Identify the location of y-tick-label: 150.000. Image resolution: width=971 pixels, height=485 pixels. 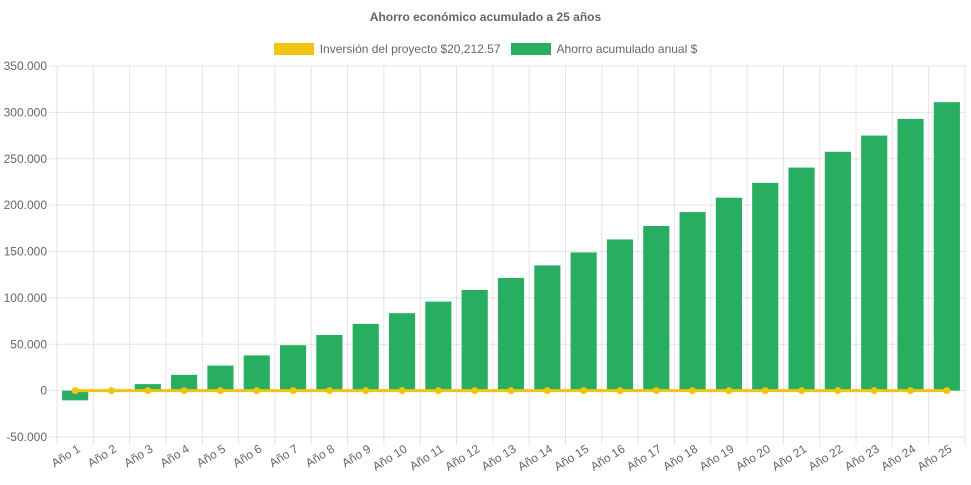
(26, 252).